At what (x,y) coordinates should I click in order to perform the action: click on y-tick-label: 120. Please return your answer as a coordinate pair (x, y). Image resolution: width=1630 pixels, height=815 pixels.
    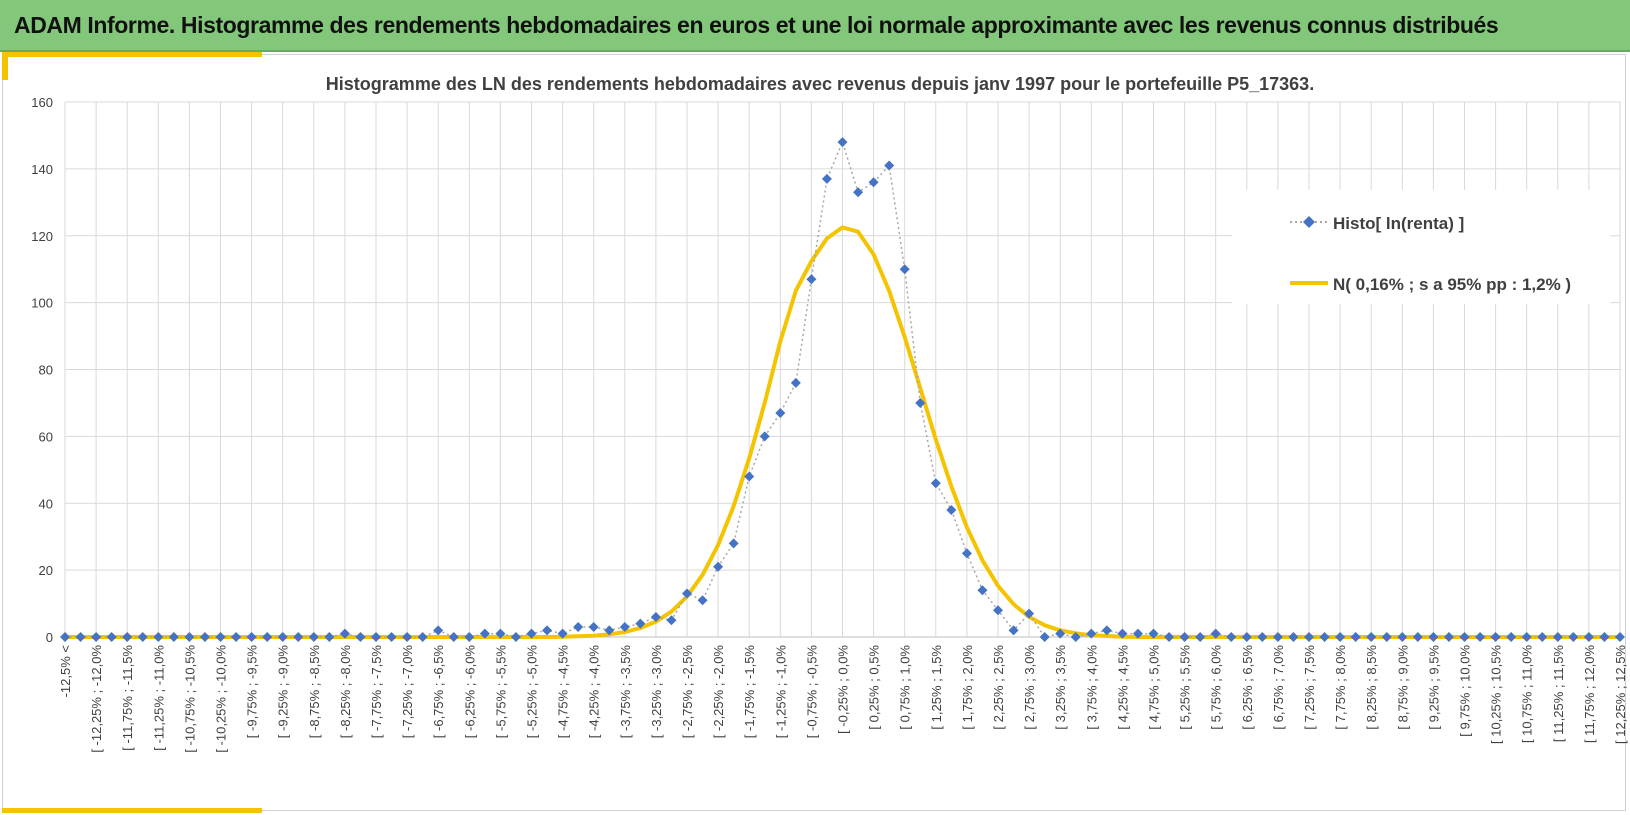
    Looking at the image, I should click on (42, 236).